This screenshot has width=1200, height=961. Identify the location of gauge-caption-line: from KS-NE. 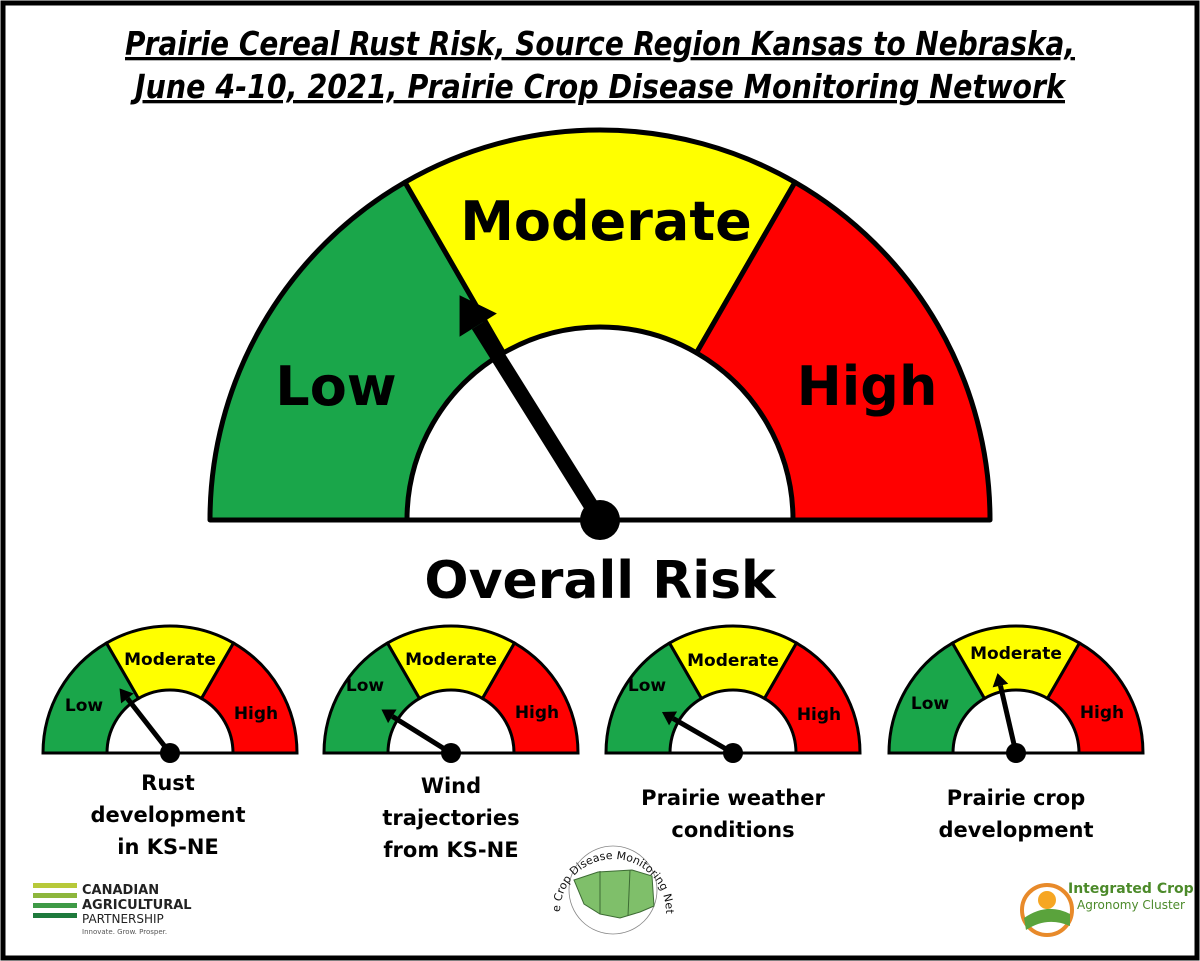
(450, 850).